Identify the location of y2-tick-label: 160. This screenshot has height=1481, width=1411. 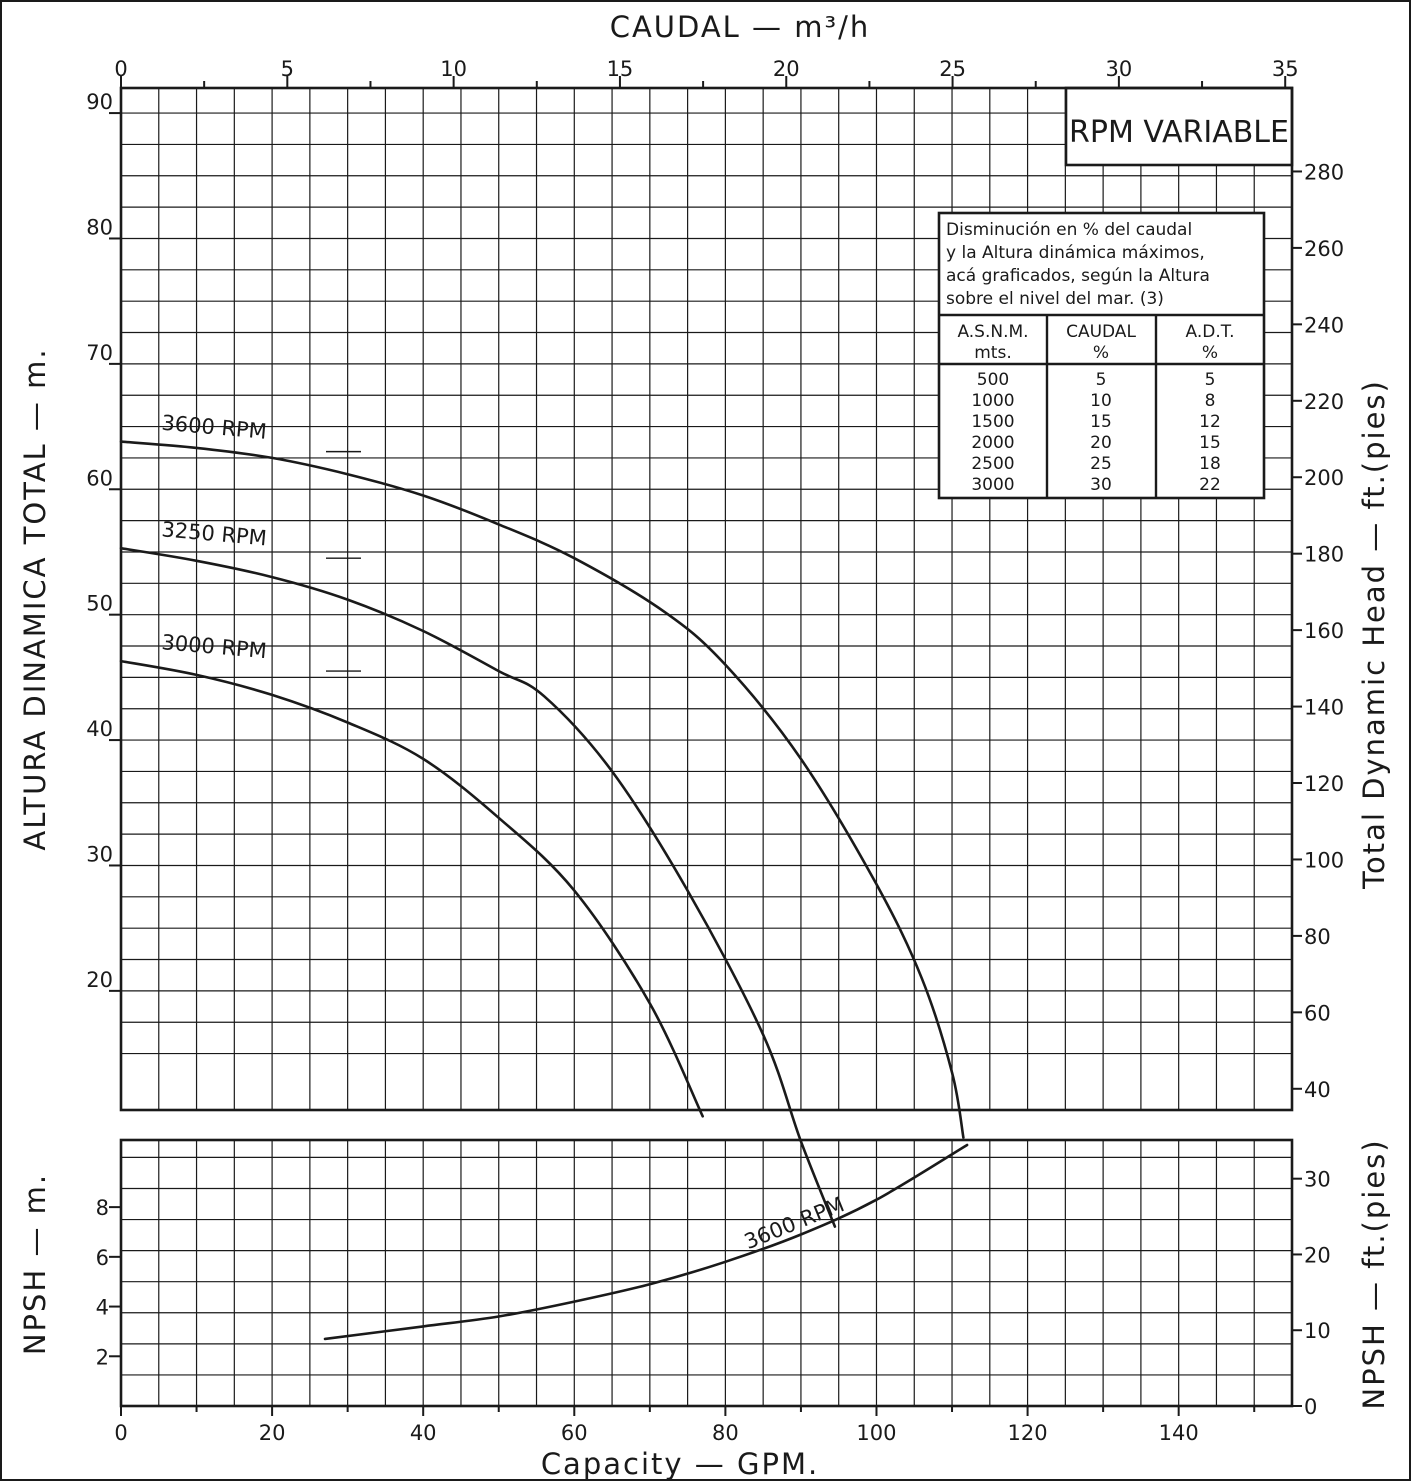
(1324, 631).